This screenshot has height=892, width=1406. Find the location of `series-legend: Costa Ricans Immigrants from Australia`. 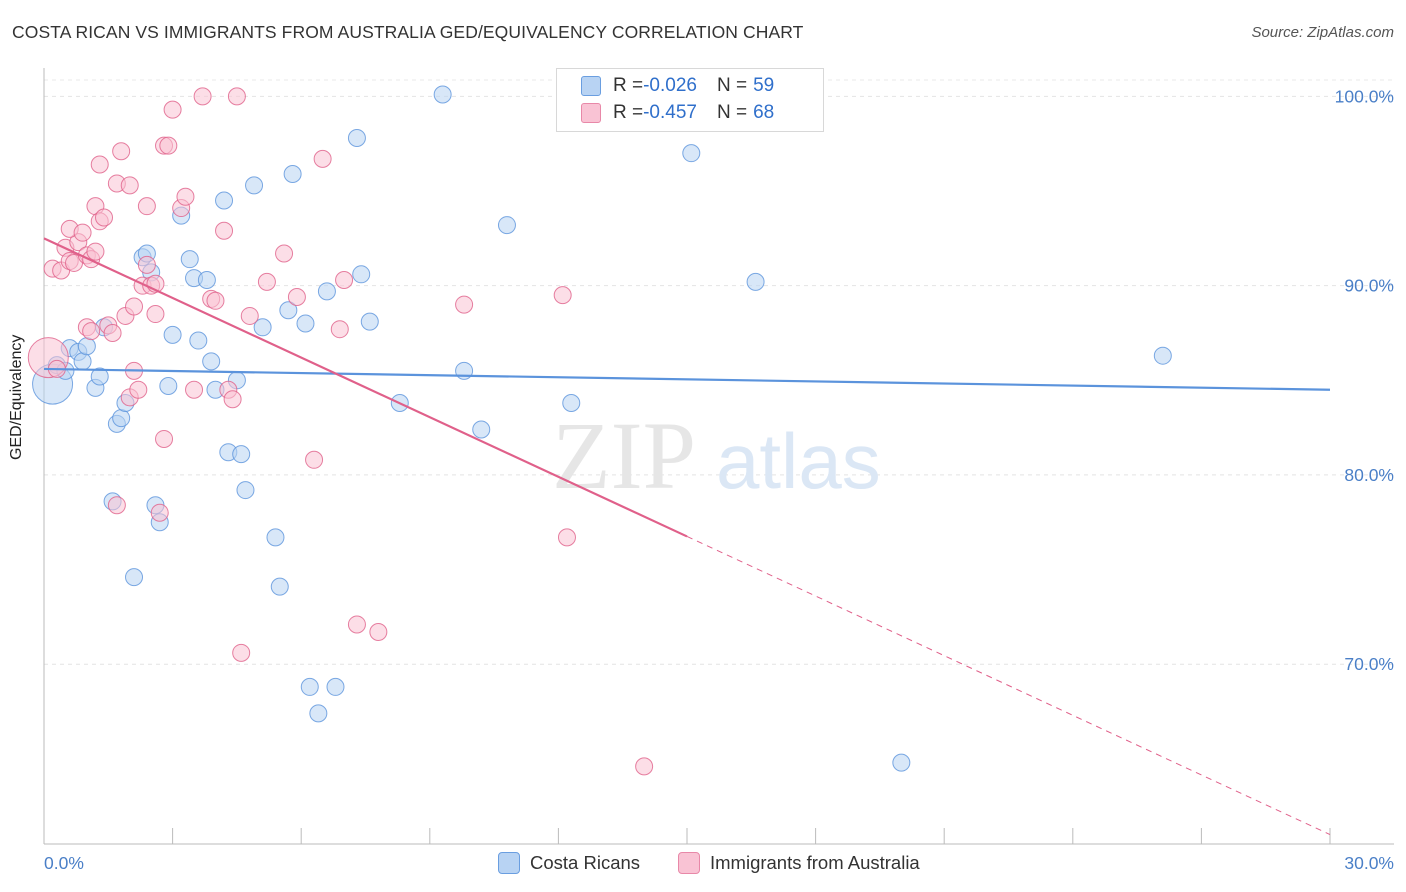

series-legend: Costa Ricans Immigrants from Australia is located at coordinates (703, 865).